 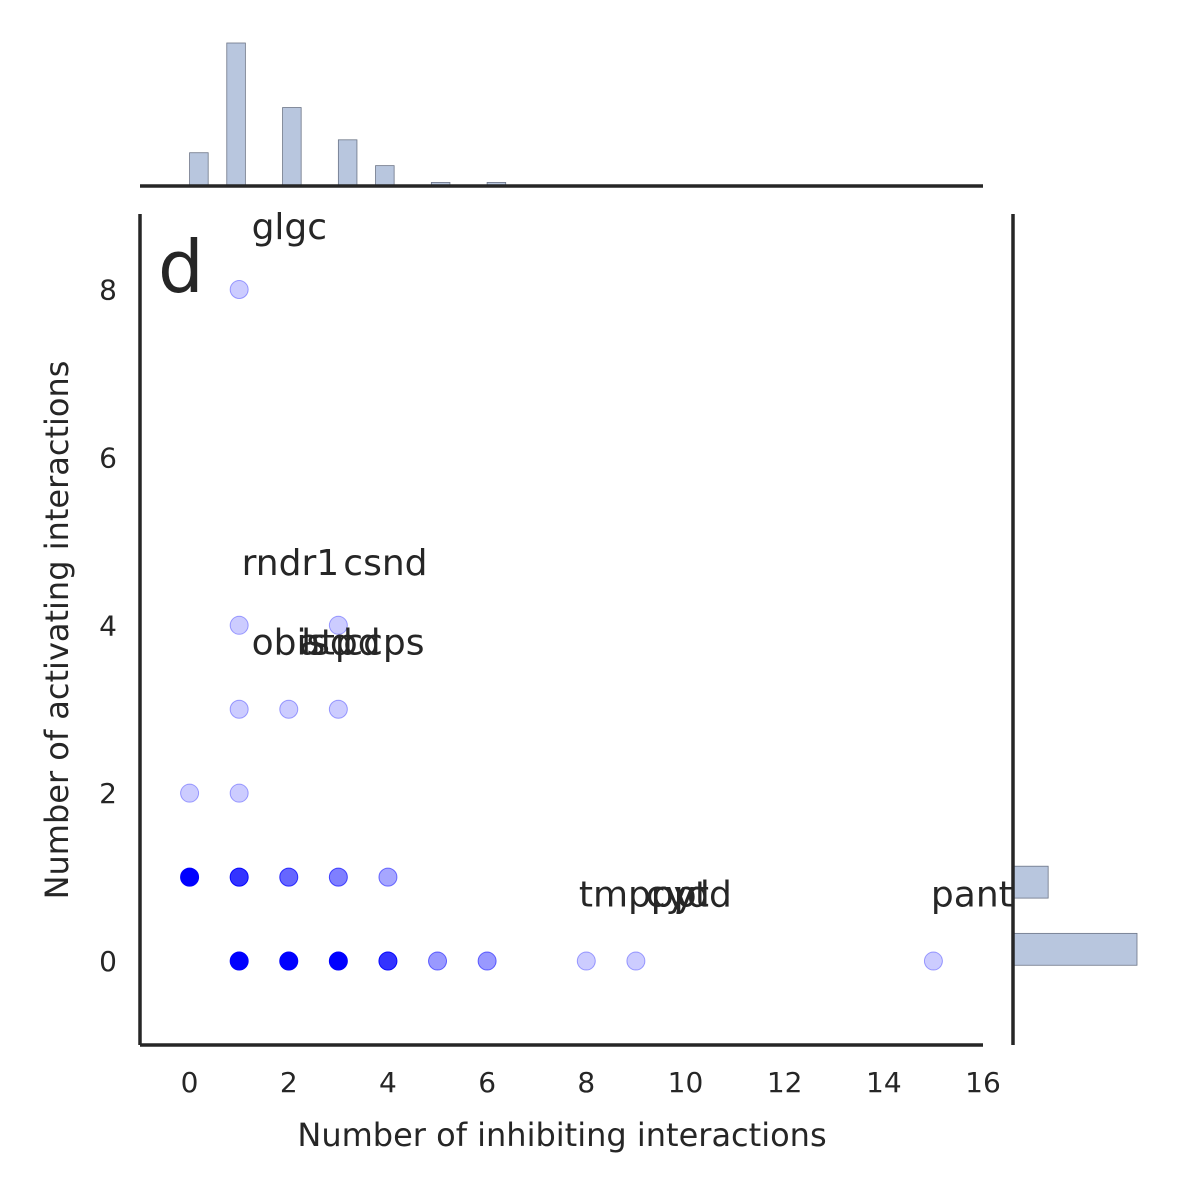 I want to click on y-axis-label: Number of activating interactions, so click(x=57, y=630).